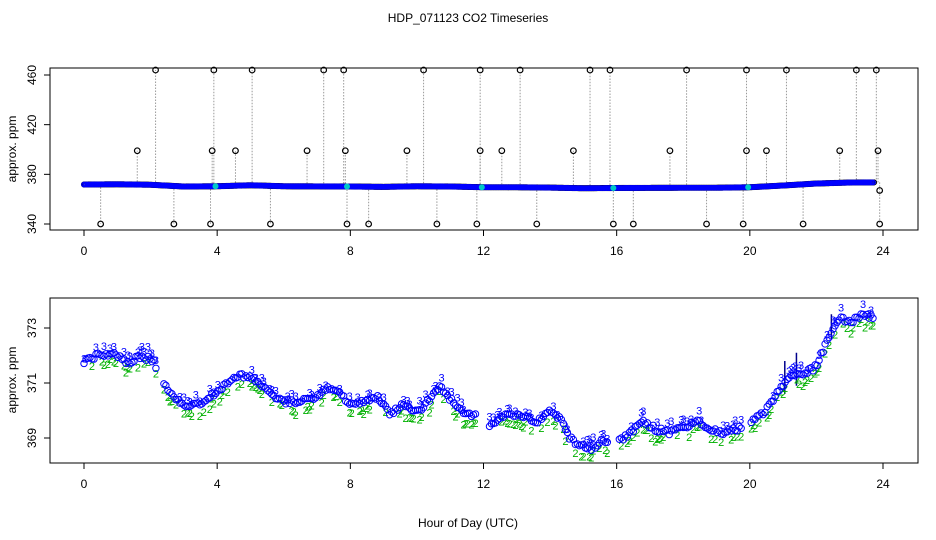 This screenshot has height=540, width=936. I want to click on top-x-tick-label: 20, so click(750, 251).